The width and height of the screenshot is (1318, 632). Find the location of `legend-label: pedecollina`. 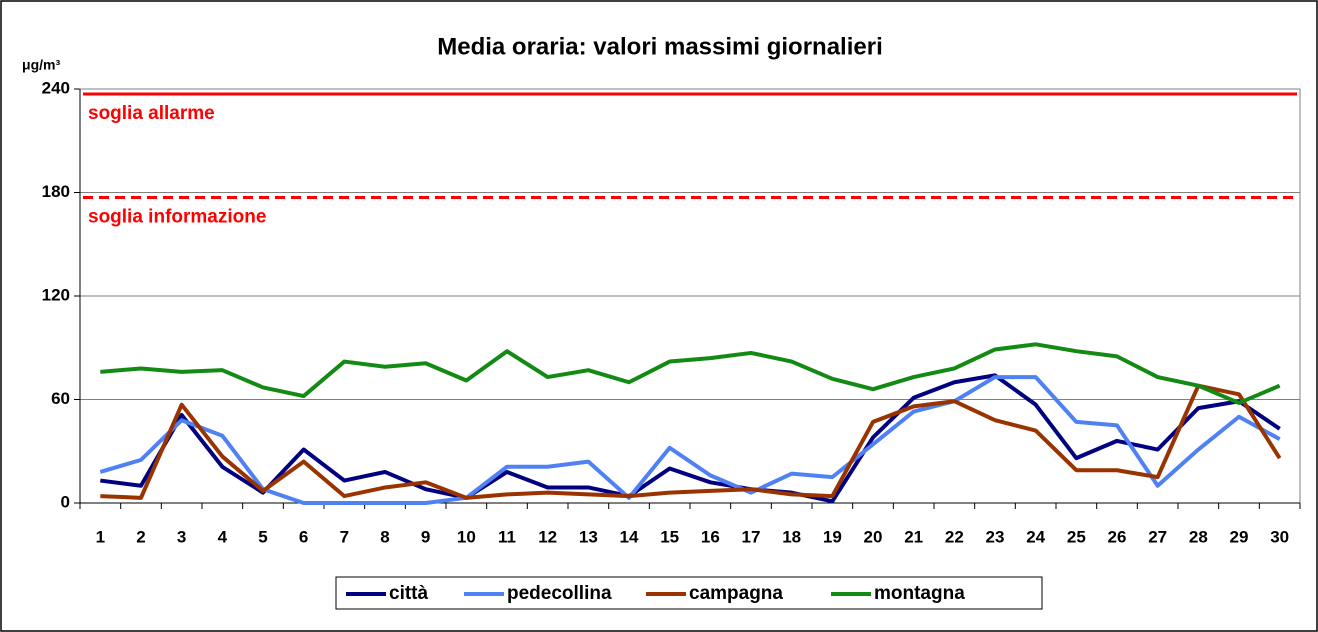

legend-label: pedecollina is located at coordinates (559, 593).